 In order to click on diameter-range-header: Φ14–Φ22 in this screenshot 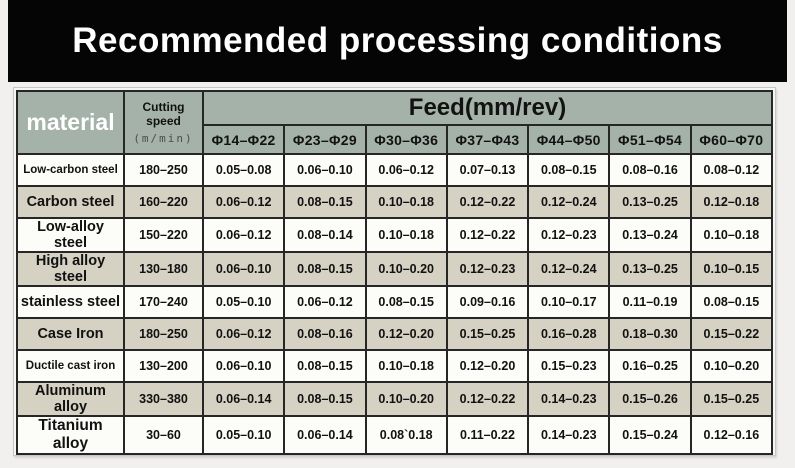, I will do `click(243, 139)`.